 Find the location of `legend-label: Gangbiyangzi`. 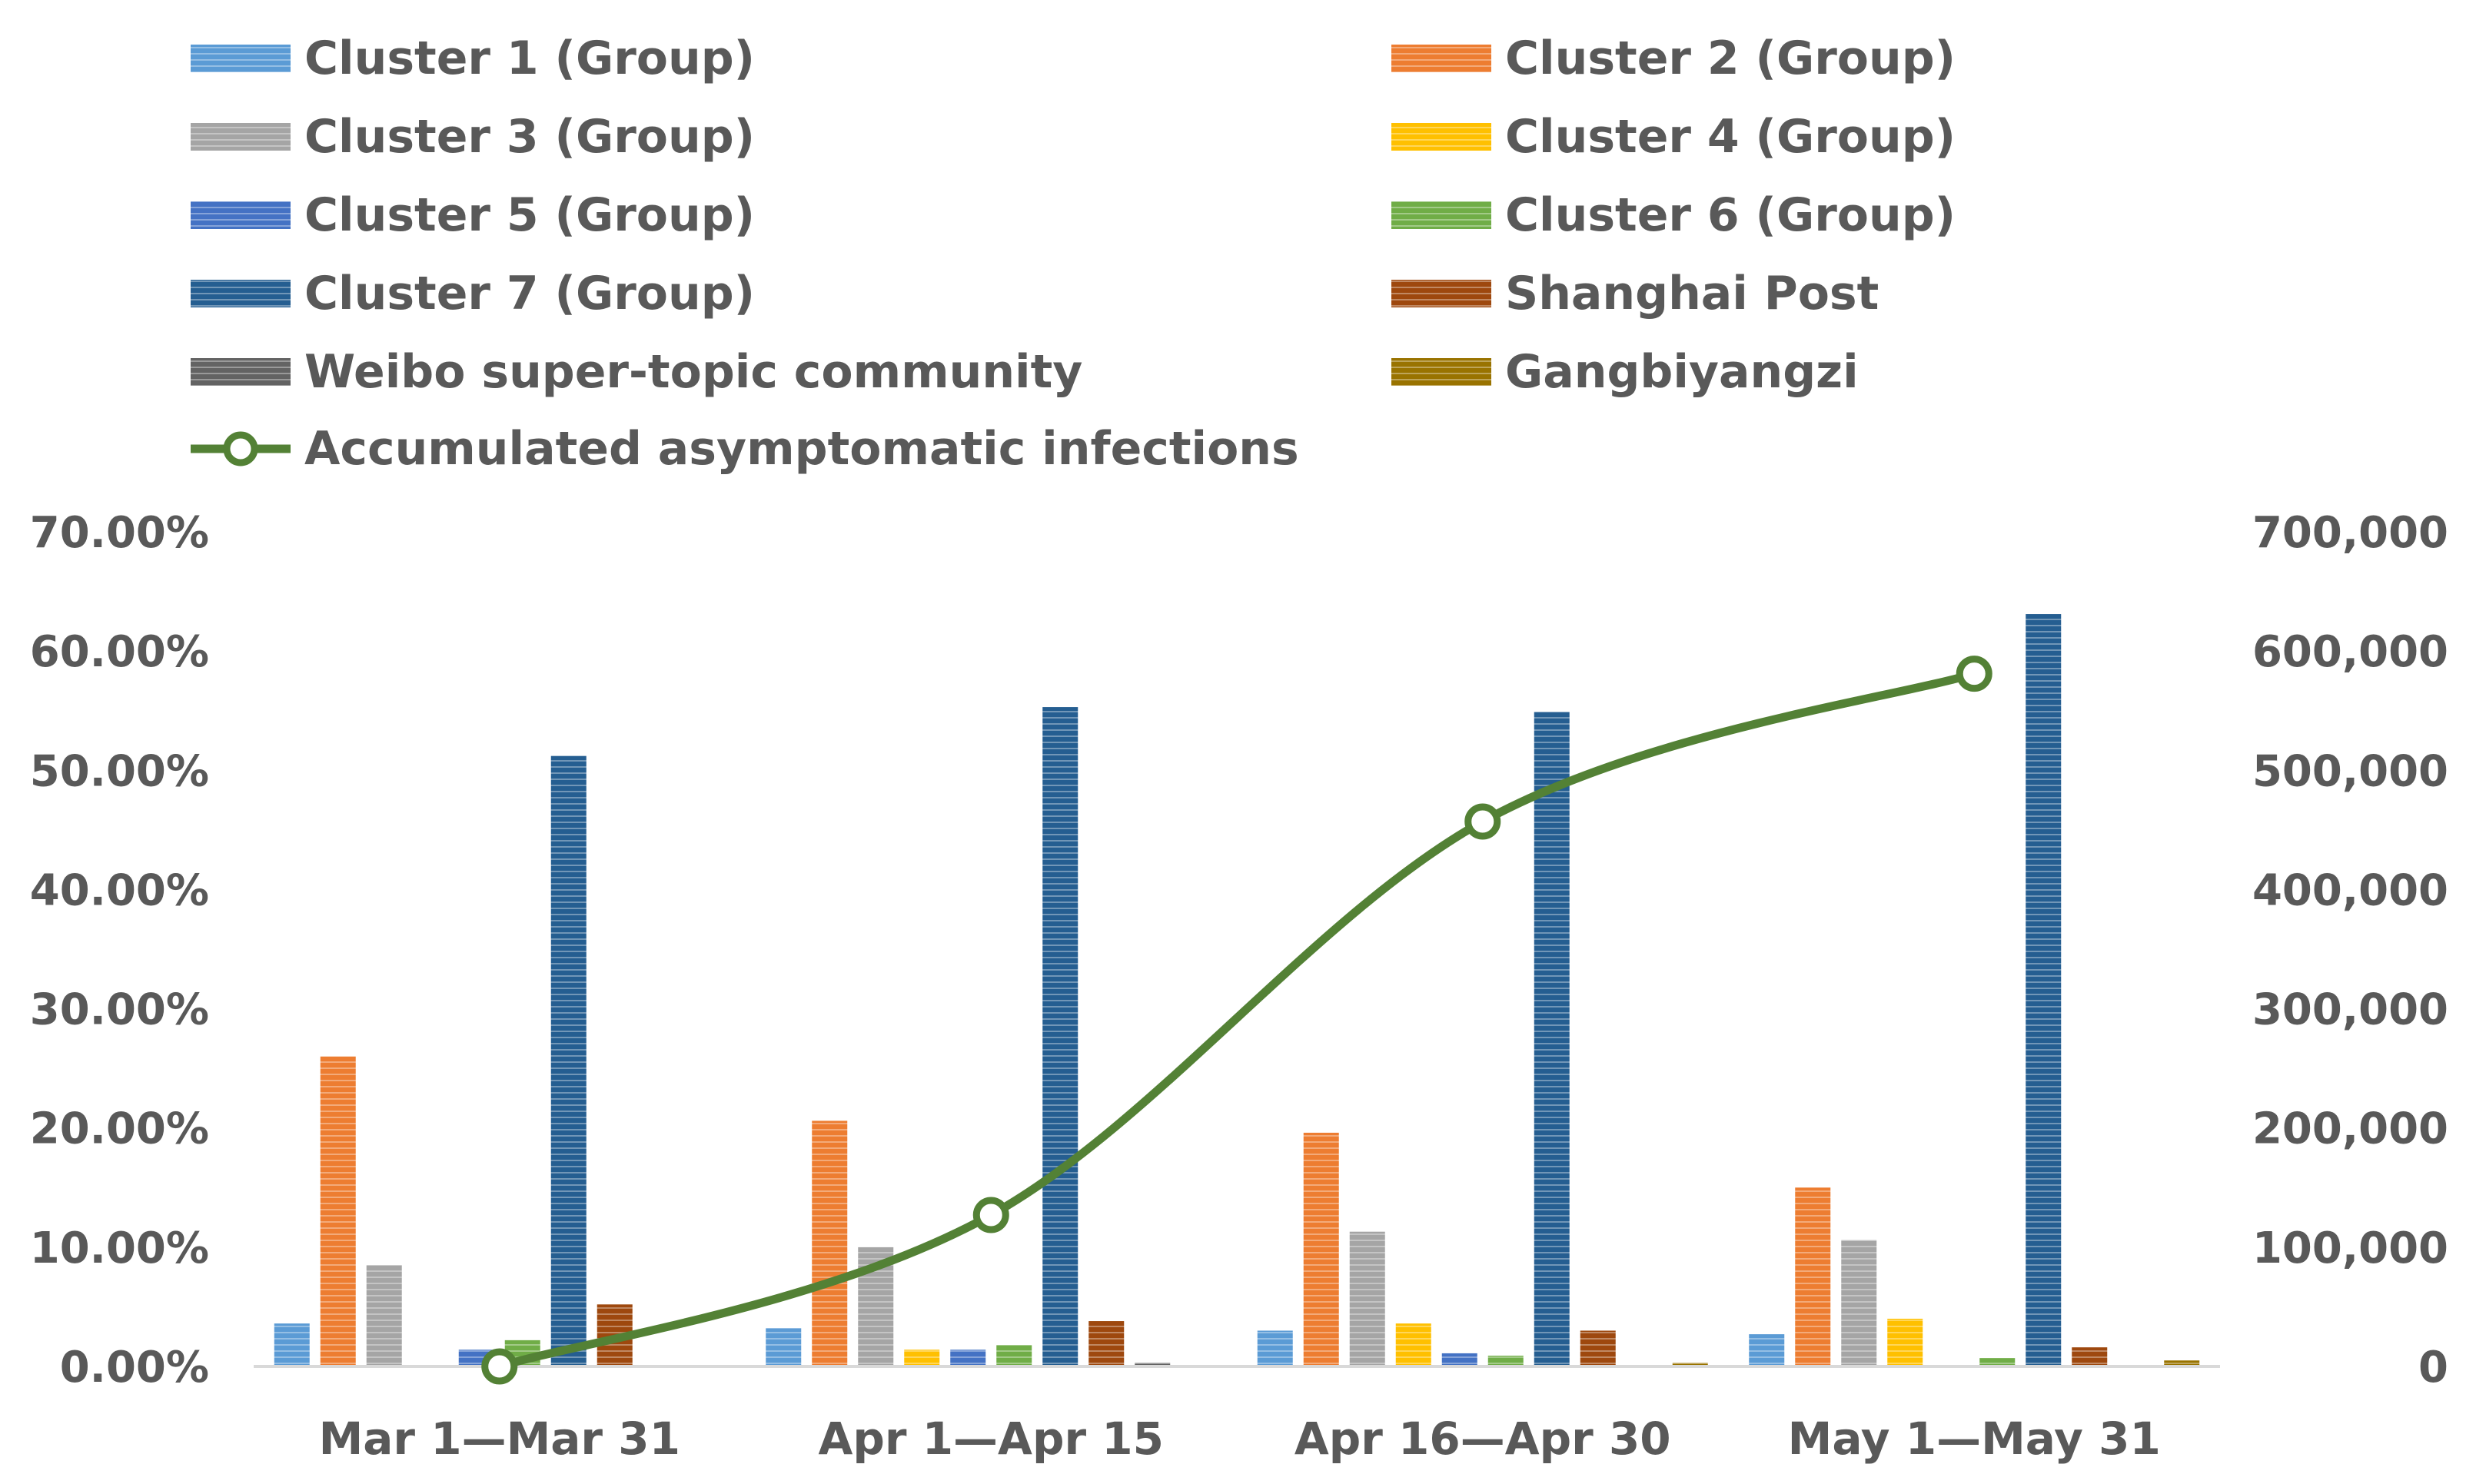

legend-label: Gangbiyangzi is located at coordinates (1682, 372).